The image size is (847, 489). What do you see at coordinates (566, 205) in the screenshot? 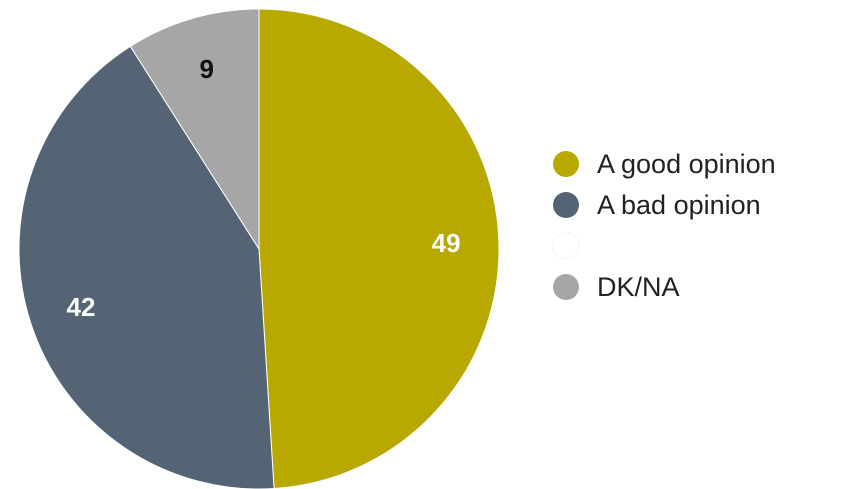
I see `legend-marker-a-bad-opinion` at bounding box center [566, 205].